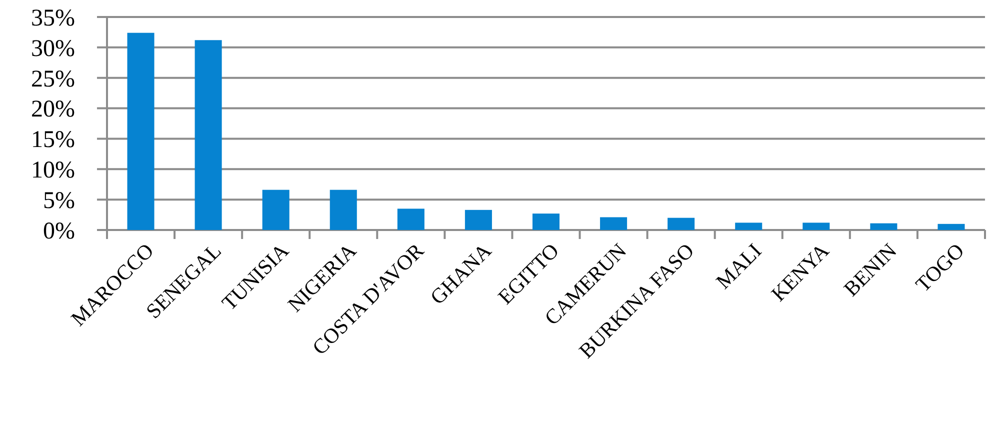  What do you see at coordinates (53, 109) in the screenshot?
I see `y-tick-label: 20%` at bounding box center [53, 109].